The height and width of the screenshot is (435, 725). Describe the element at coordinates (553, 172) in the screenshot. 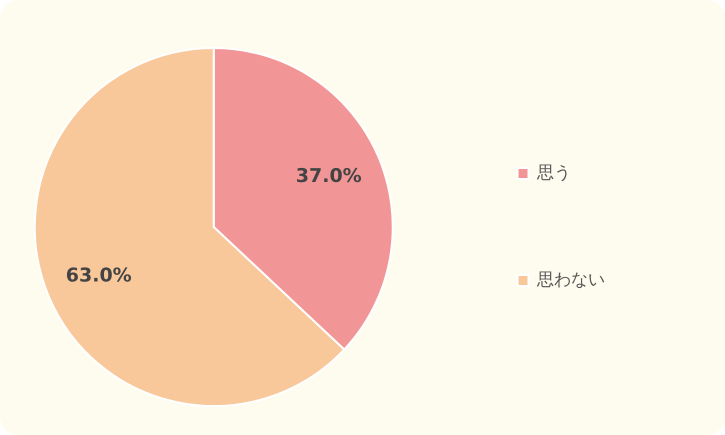

I see `legend-label: 思う` at that location.